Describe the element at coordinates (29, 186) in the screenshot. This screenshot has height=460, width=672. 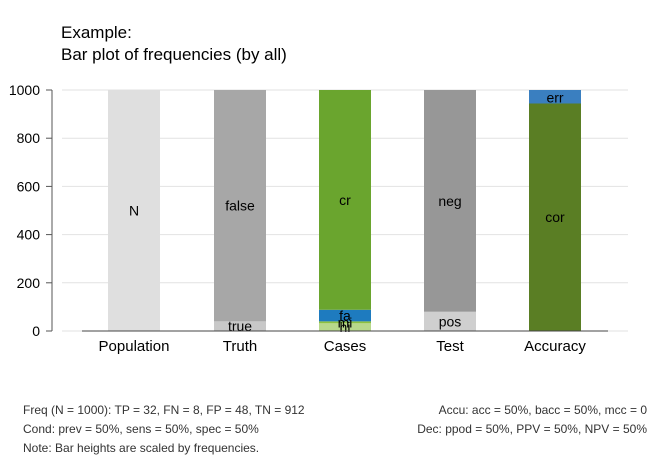
I see `y-tick-label: 600` at that location.